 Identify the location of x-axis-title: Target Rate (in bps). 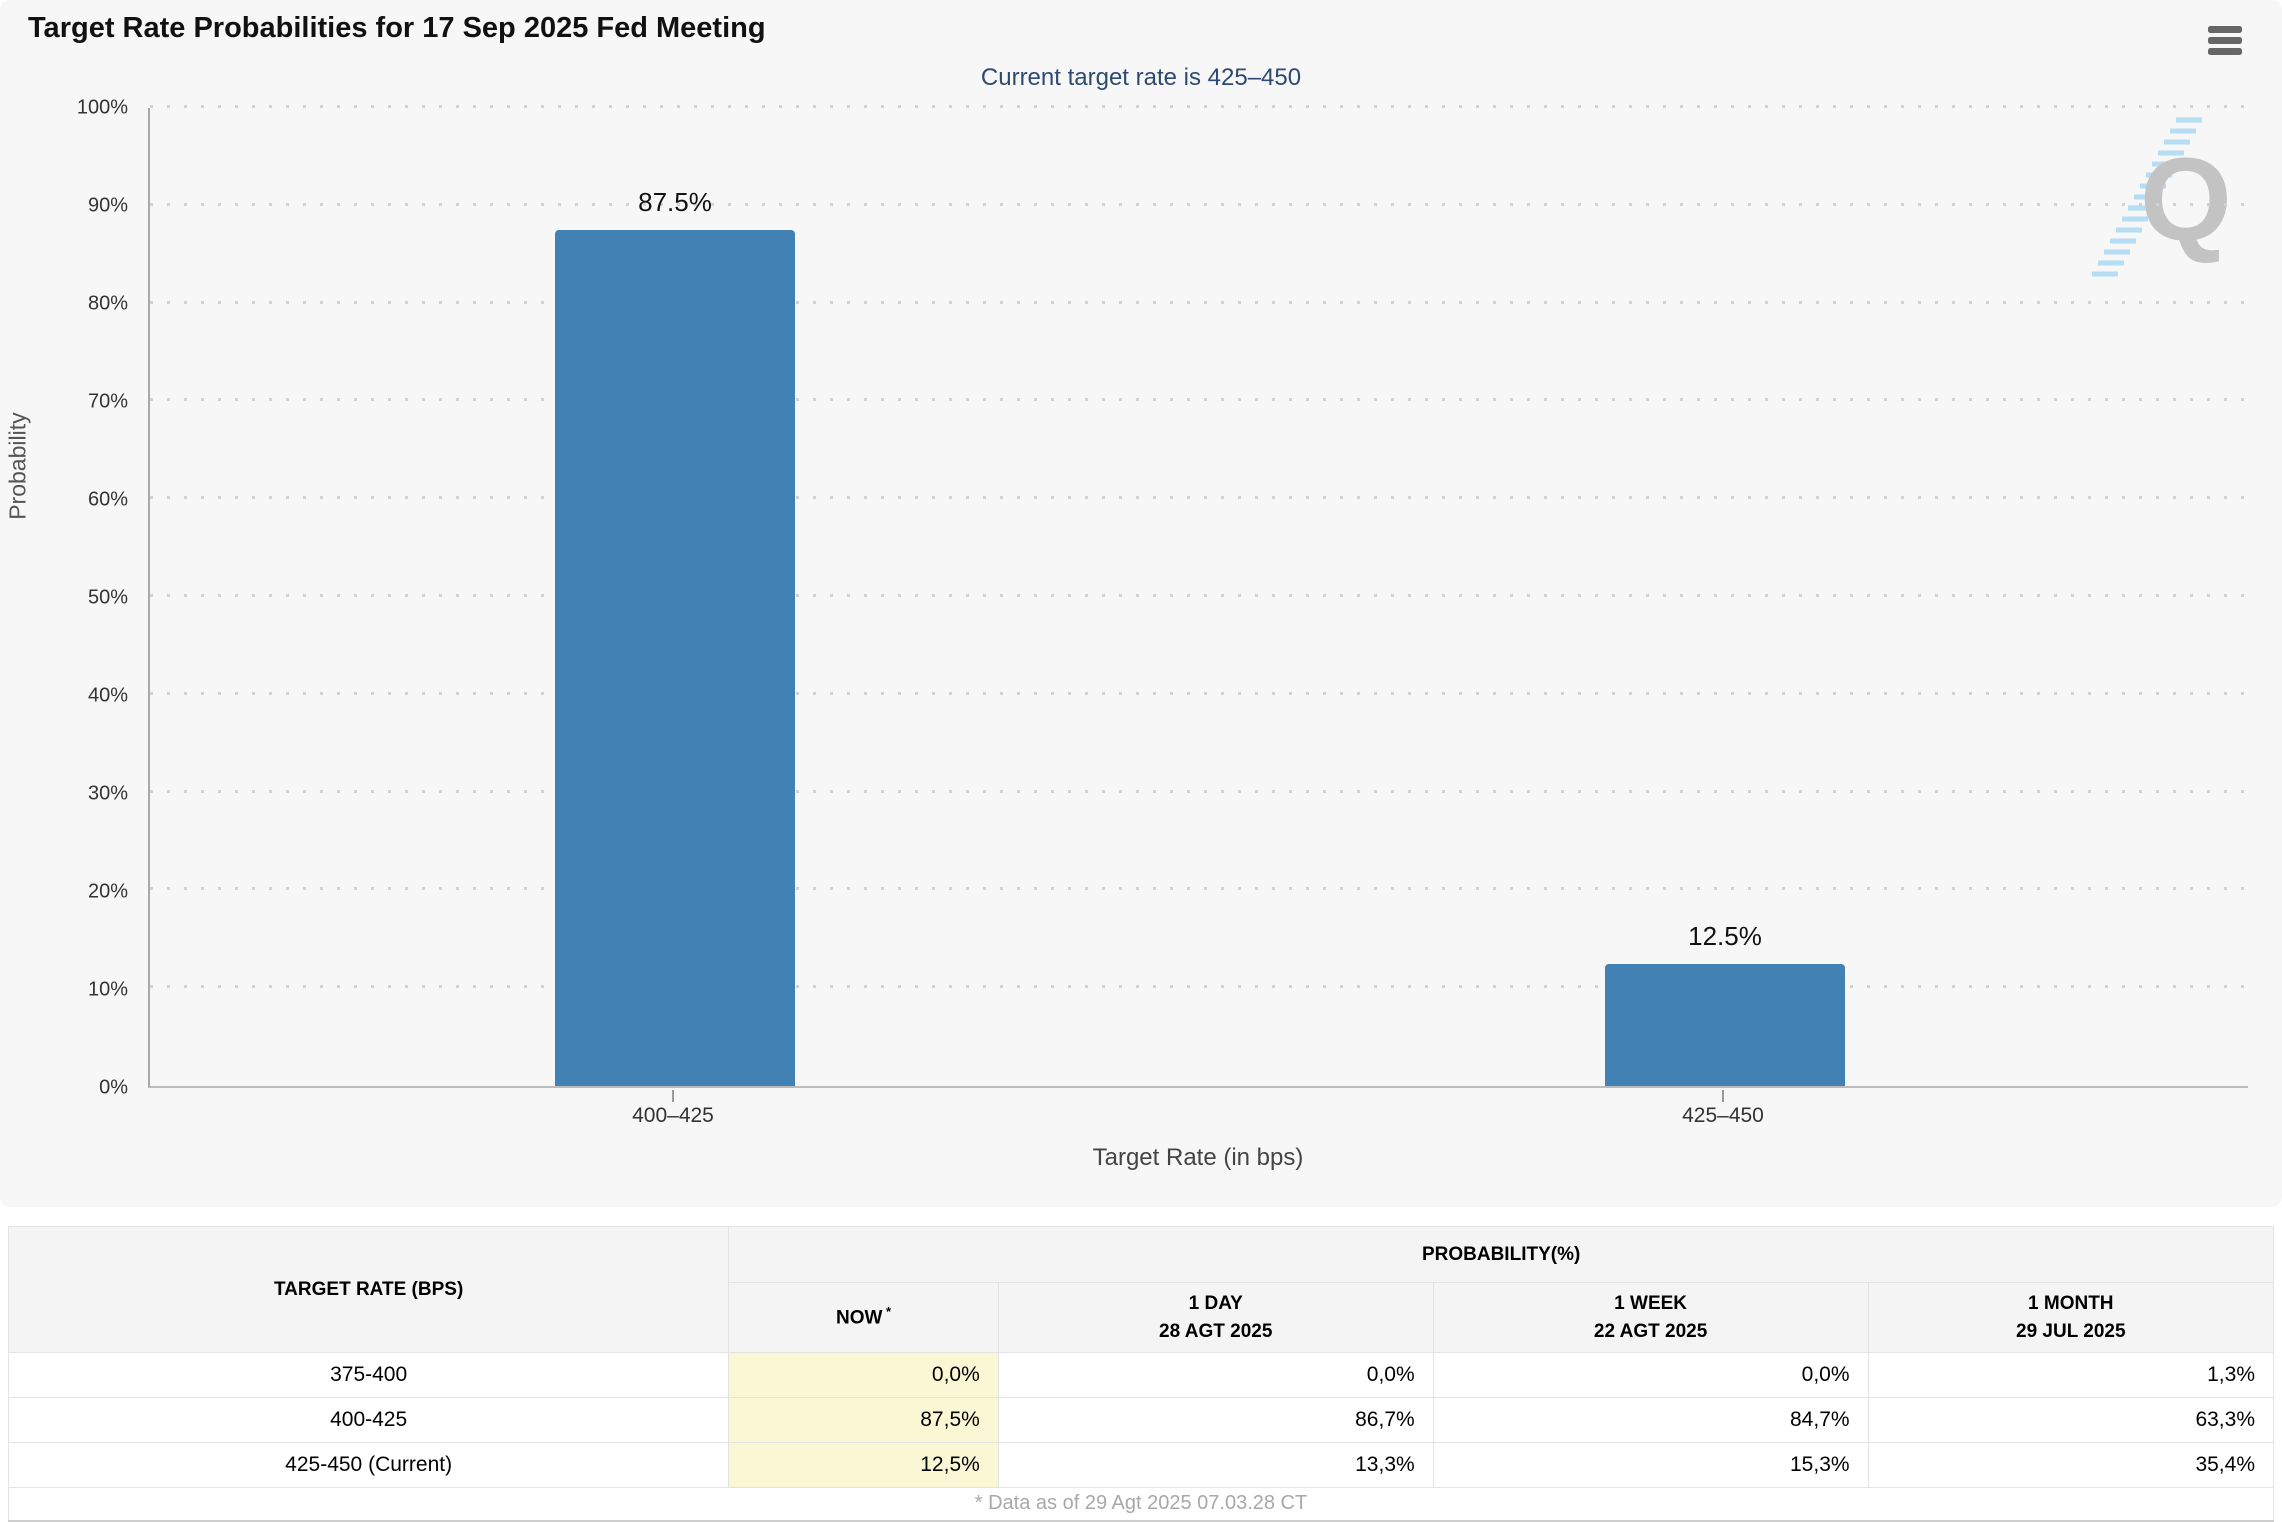
(1198, 1157).